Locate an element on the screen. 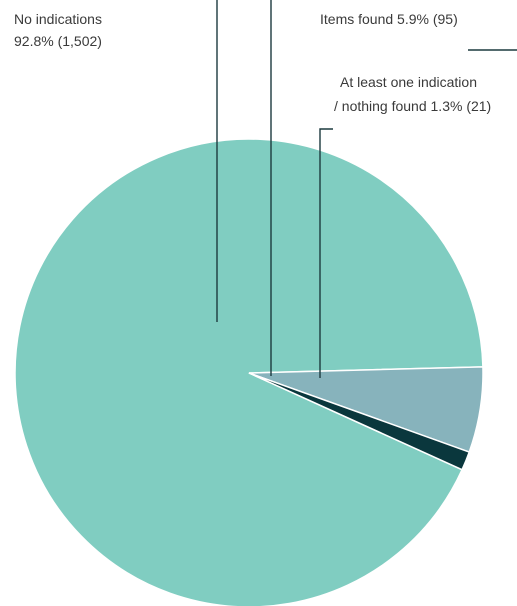 This screenshot has height=606, width=517. label-items-found: Items found 5.9% (95) is located at coordinates (389, 19).